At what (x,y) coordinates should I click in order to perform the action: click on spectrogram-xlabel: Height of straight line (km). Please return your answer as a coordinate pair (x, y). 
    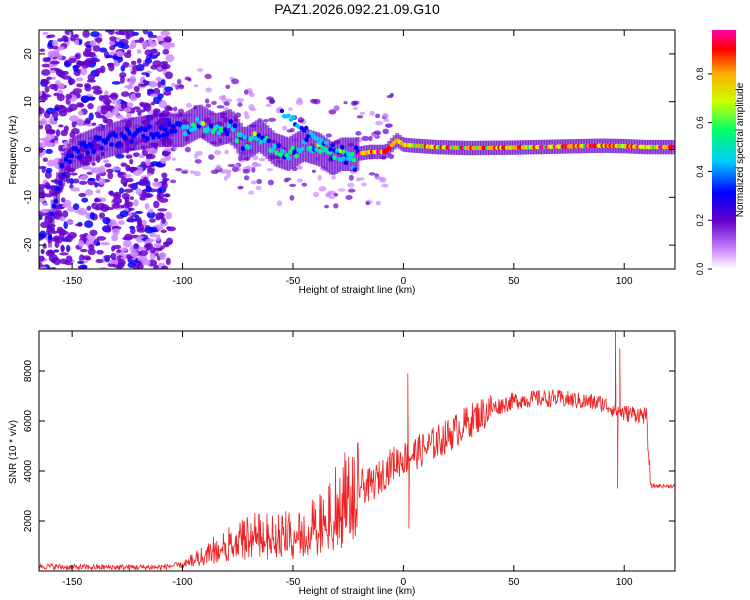
    Looking at the image, I should click on (357, 290).